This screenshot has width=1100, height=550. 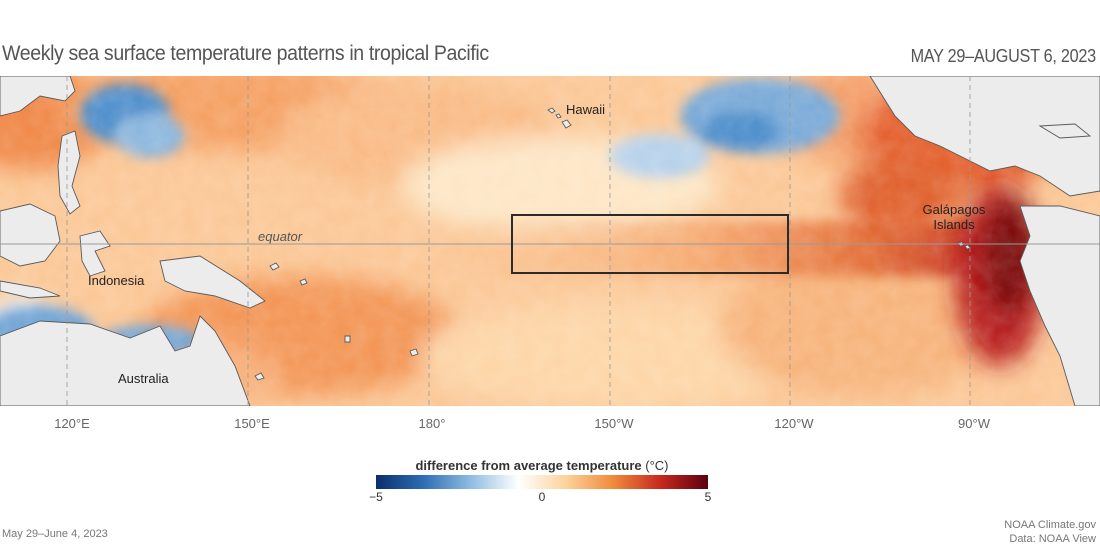 I want to click on lon-label-120e: 120°E, so click(x=72, y=423).